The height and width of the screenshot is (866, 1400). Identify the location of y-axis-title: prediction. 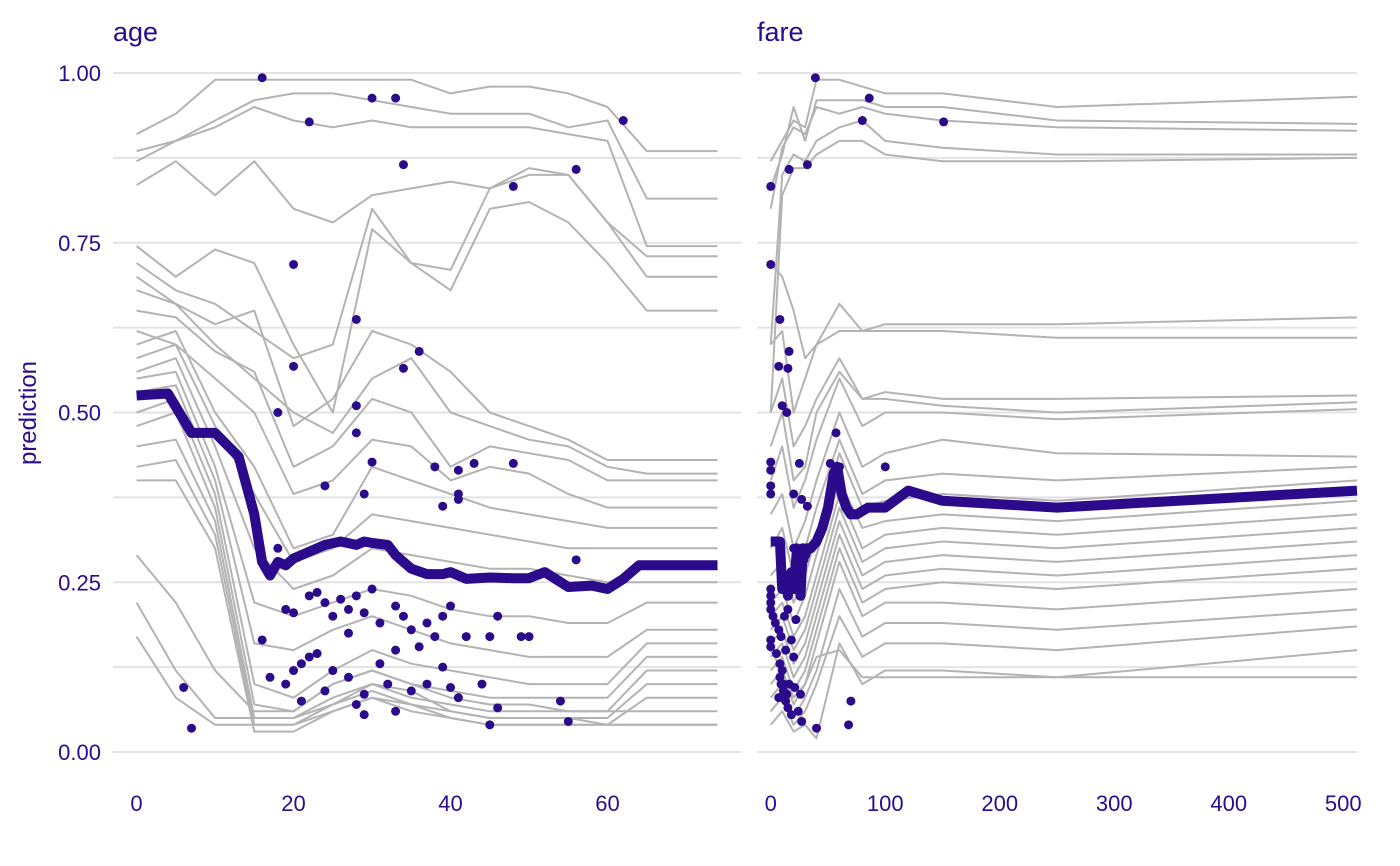
(28, 413).